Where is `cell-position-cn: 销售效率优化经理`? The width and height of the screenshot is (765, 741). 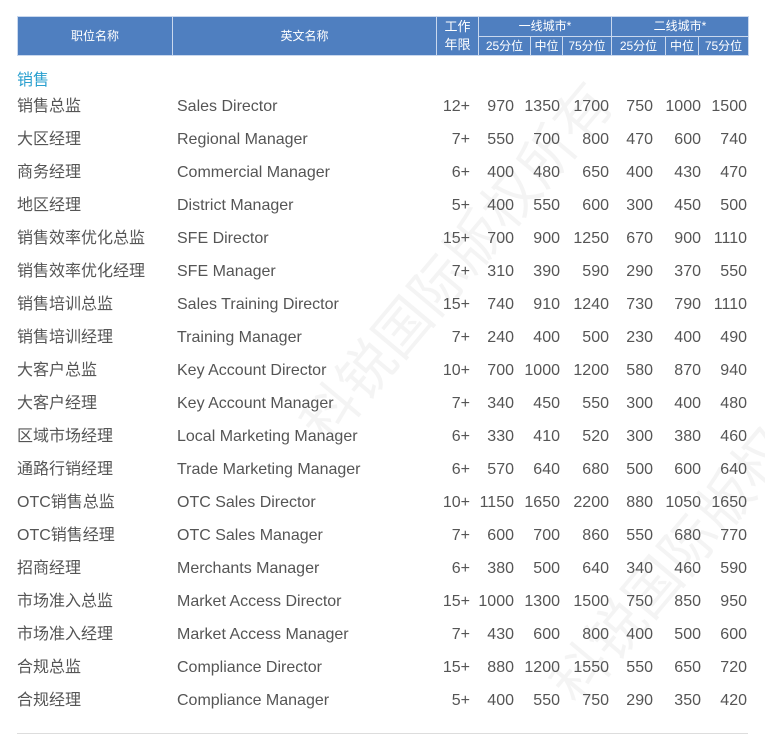 cell-position-cn: 销售效率优化经理 is located at coordinates (81, 271).